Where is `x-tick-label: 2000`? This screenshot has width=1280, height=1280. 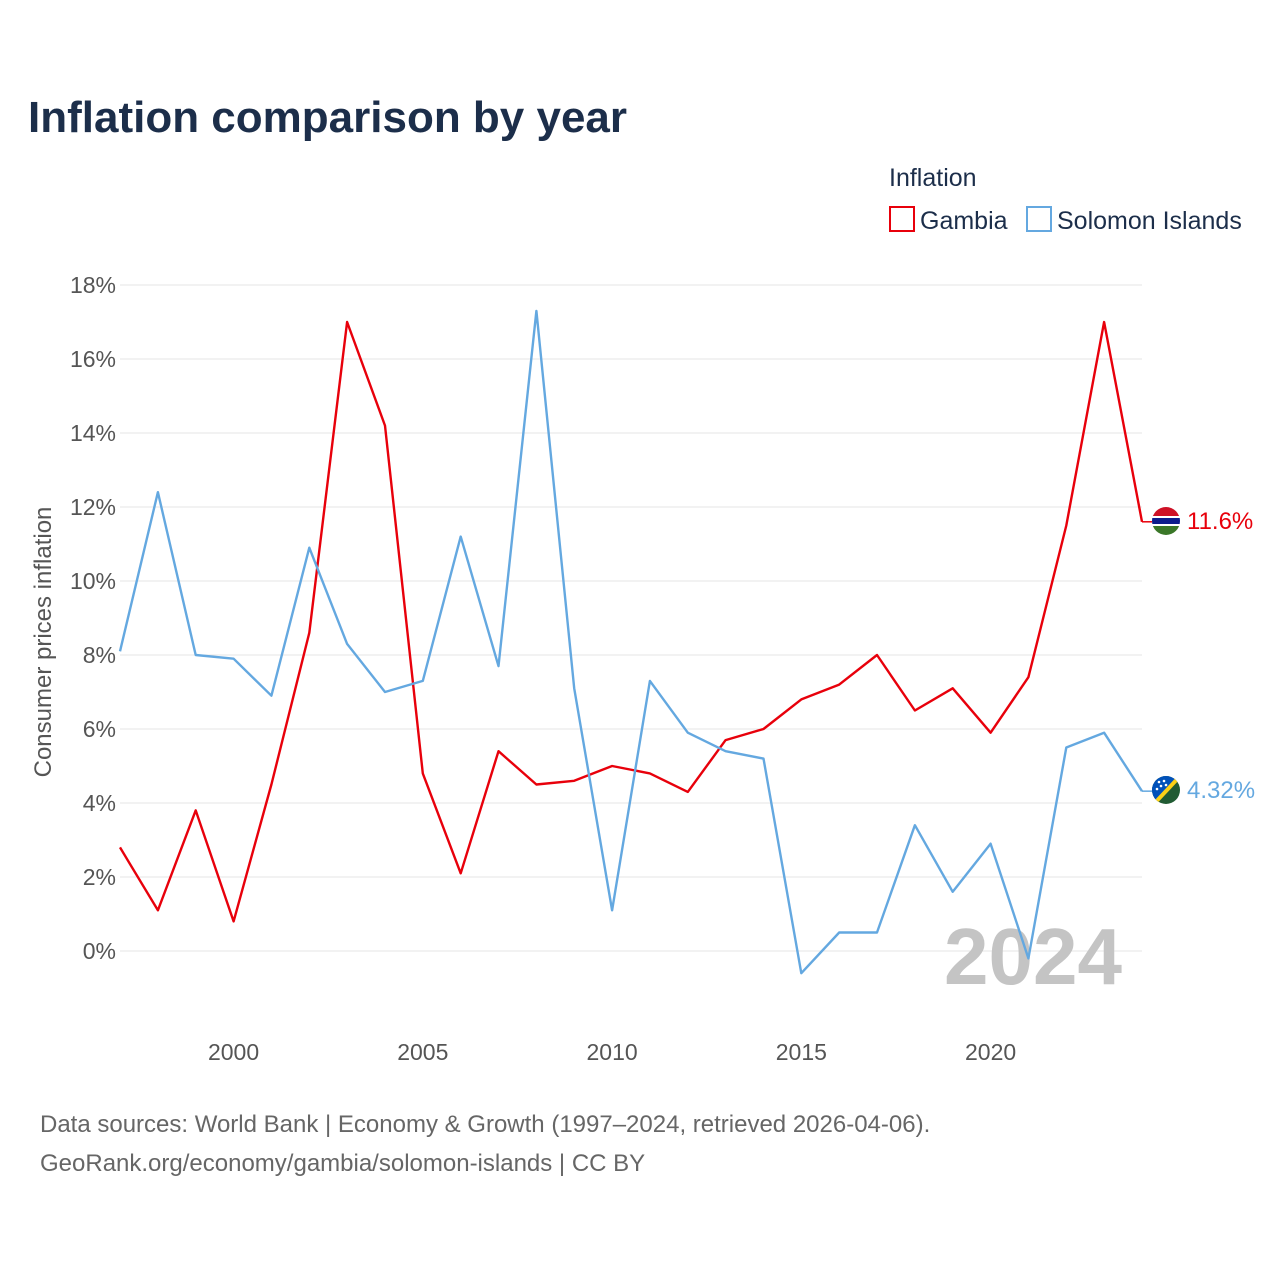
x-tick-label: 2000 is located at coordinates (233, 1052).